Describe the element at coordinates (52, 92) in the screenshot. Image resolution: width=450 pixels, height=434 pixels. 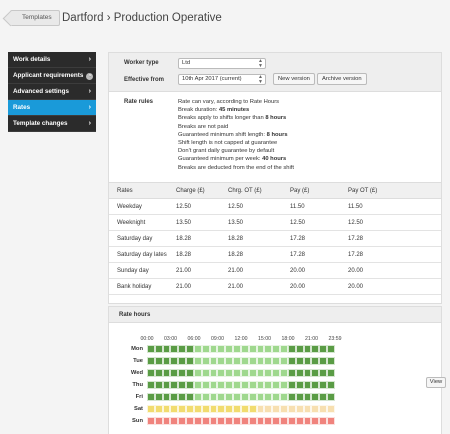
I see `sidebar-item-advanced-settings: Advanced settings ›` at that location.